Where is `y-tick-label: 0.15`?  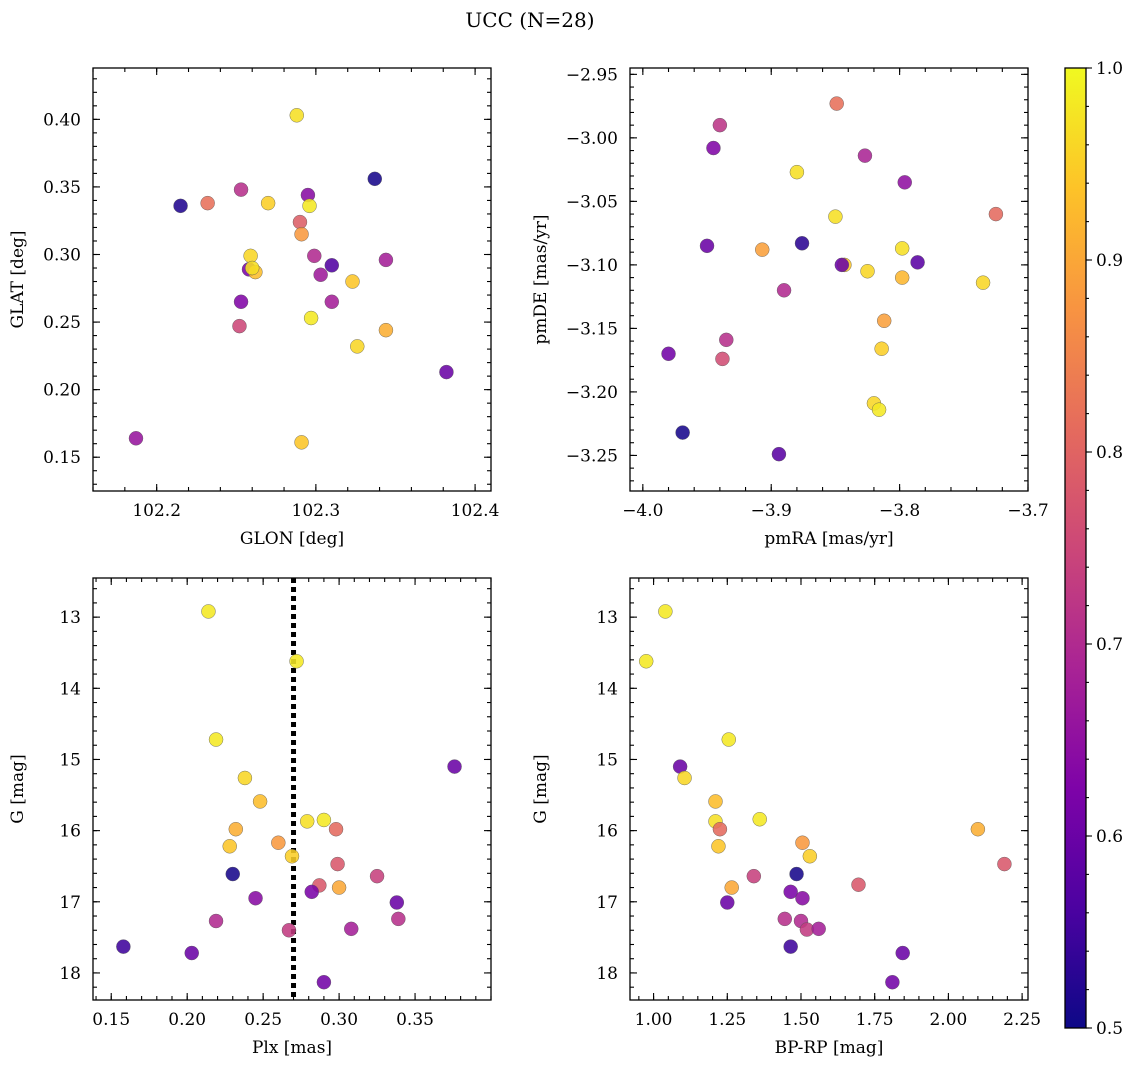
y-tick-label: 0.15 is located at coordinates (62, 458).